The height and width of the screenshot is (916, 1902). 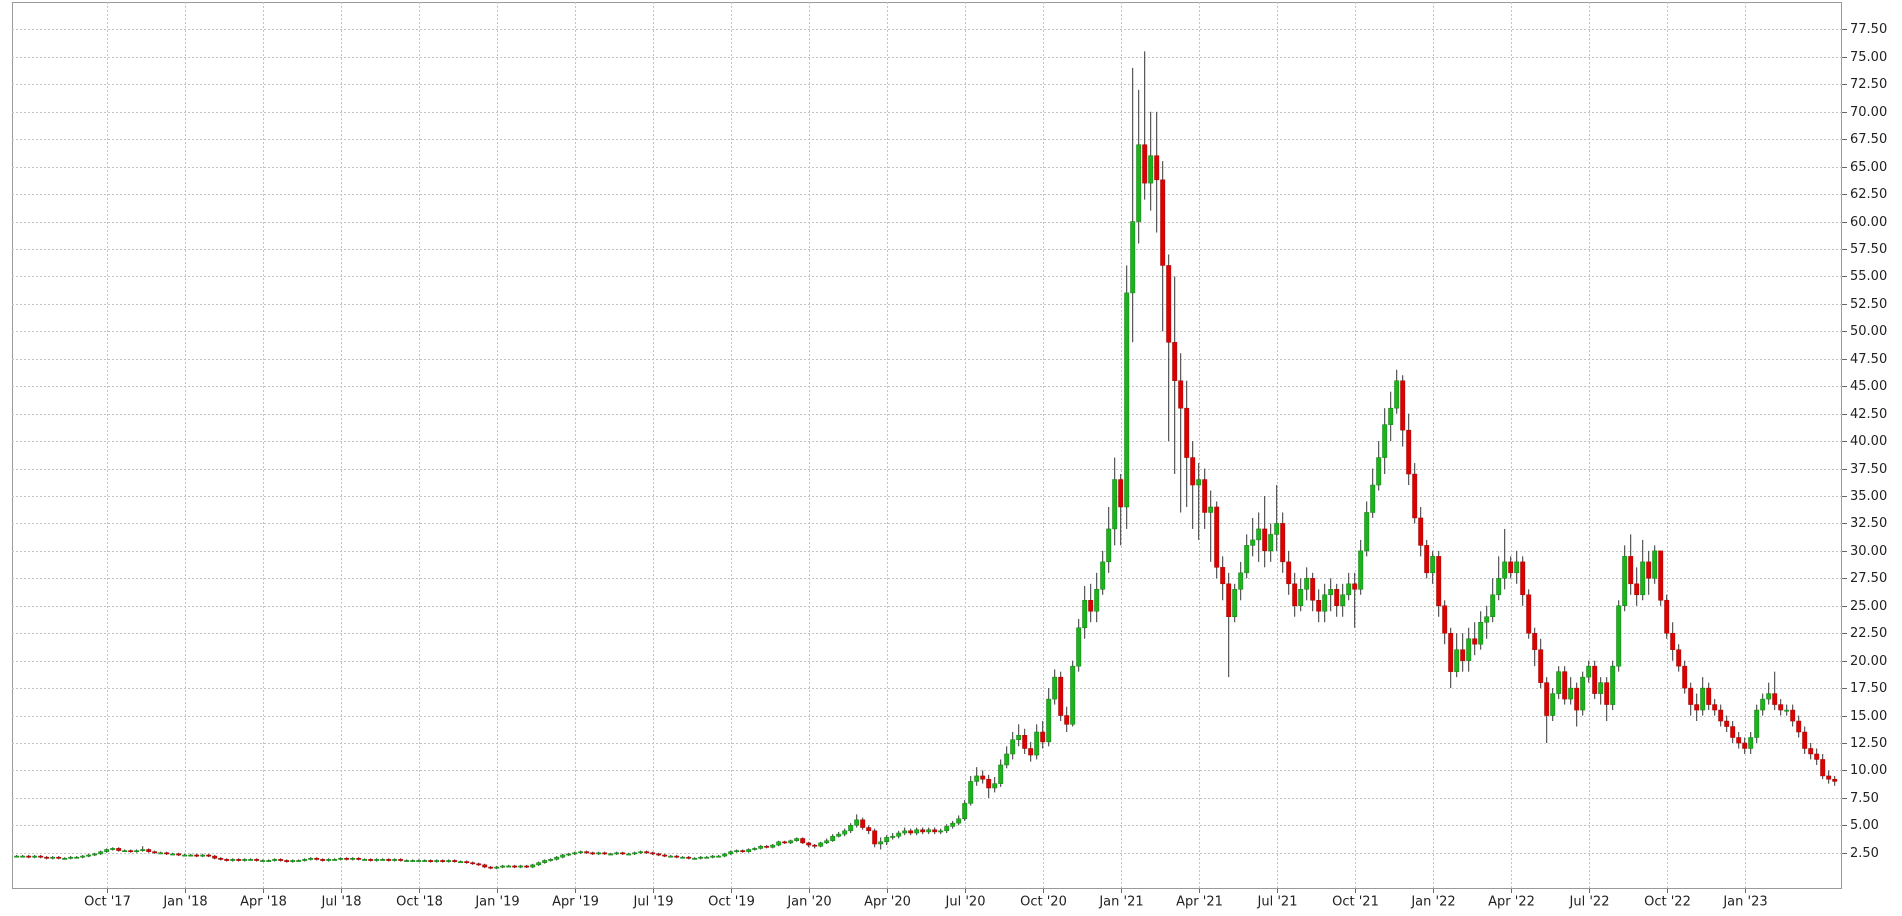 I want to click on y-tick-label: 65.00, so click(x=1868, y=167).